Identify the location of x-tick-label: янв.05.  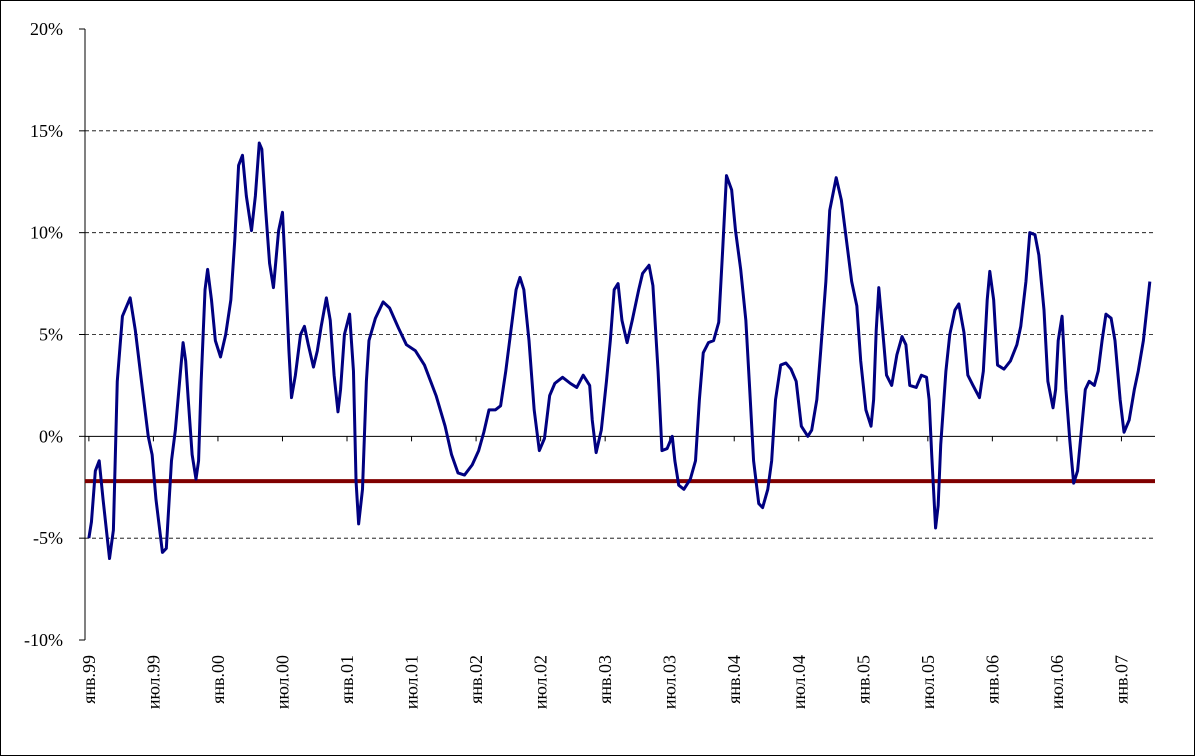
(863, 679).